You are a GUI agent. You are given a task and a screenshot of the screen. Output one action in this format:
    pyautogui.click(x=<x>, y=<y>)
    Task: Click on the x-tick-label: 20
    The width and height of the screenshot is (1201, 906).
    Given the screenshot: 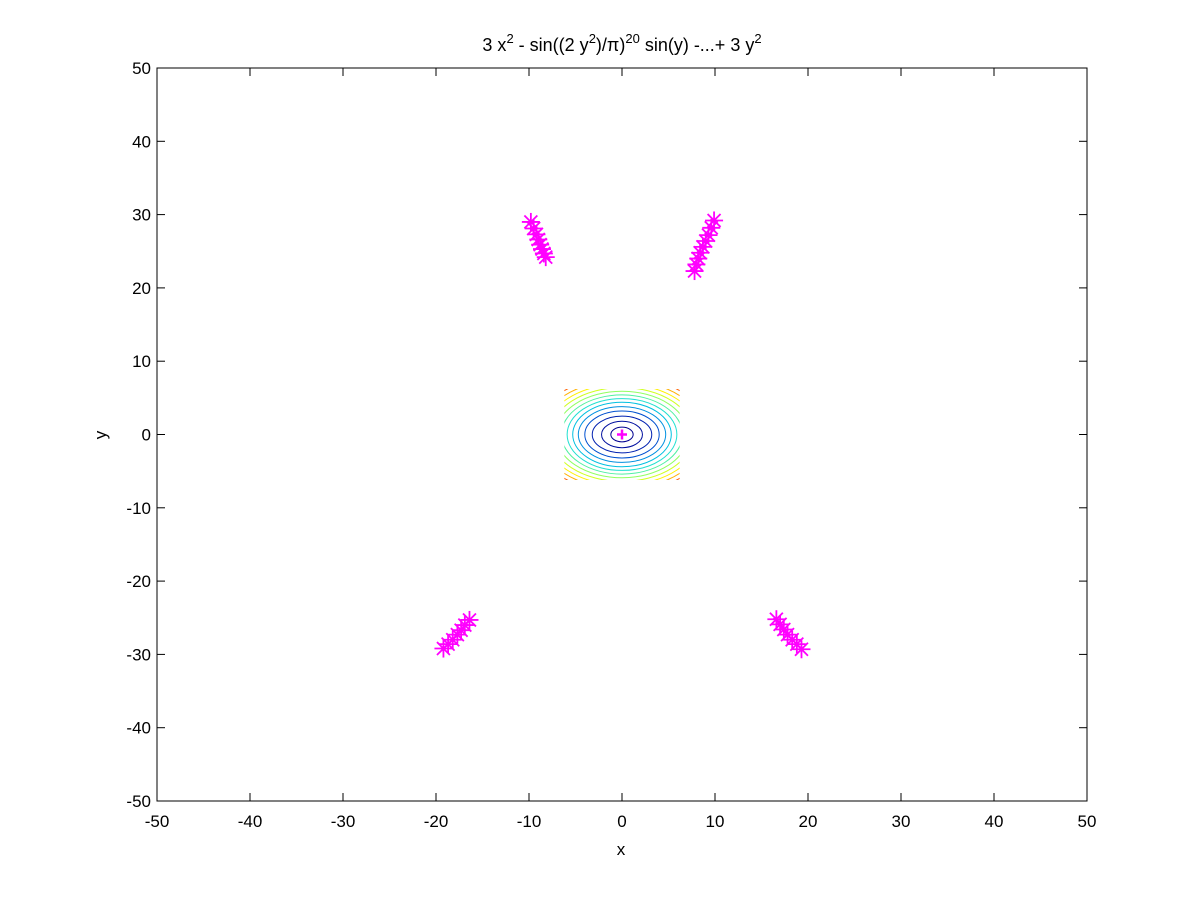 What is the action you would take?
    pyautogui.click(x=808, y=821)
    